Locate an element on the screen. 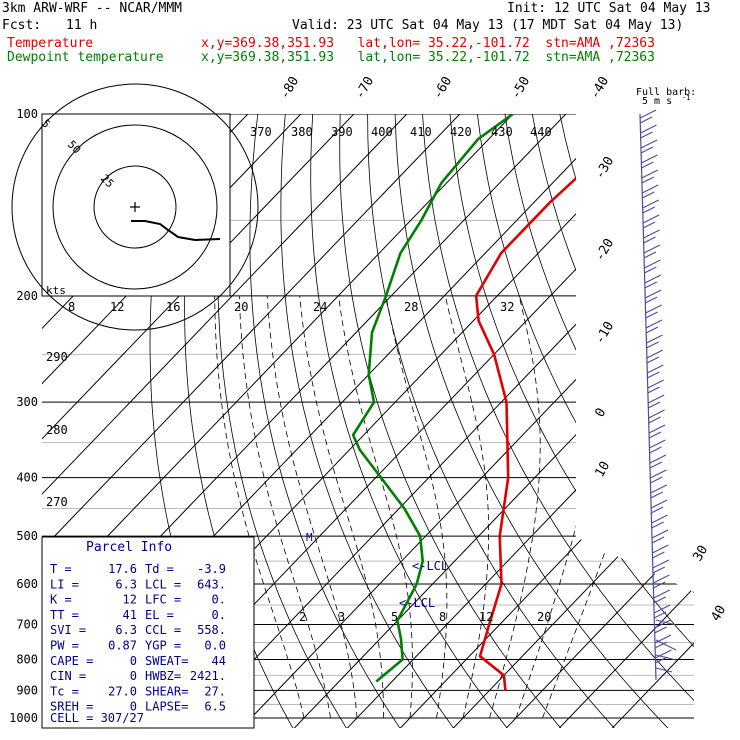  theta-label: 410 is located at coordinates (421, 132).